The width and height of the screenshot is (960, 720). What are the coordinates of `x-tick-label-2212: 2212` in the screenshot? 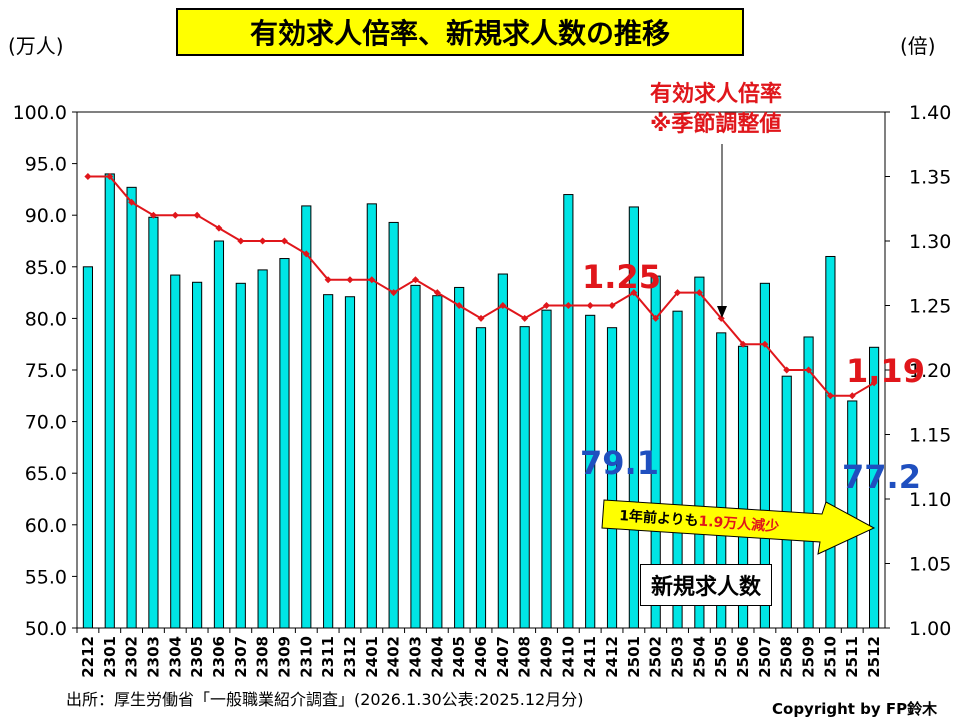 It's located at (88, 657).